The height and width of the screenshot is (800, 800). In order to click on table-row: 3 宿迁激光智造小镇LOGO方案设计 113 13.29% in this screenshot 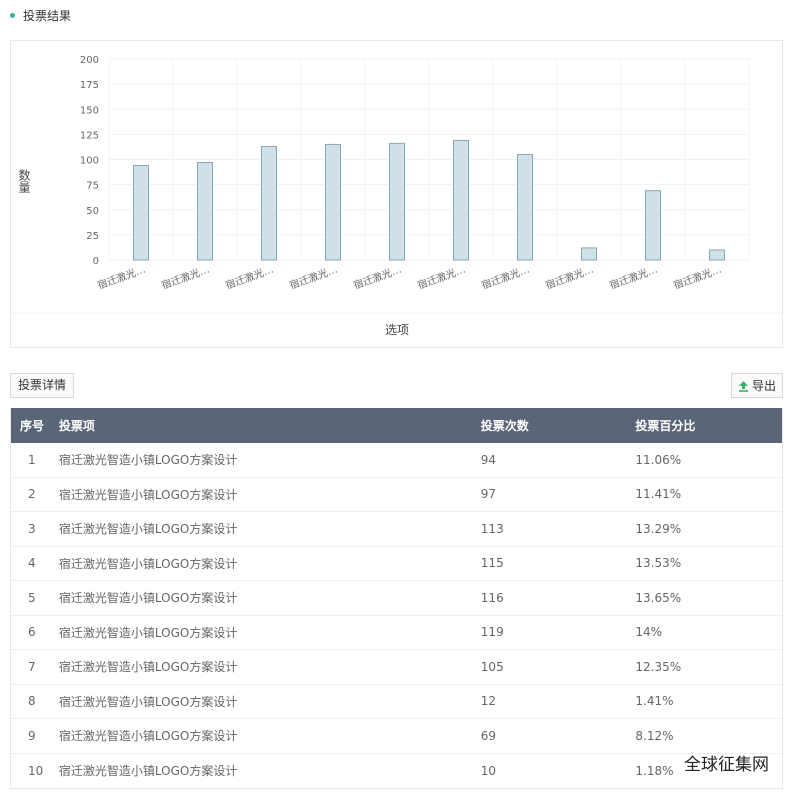, I will do `click(396, 529)`.